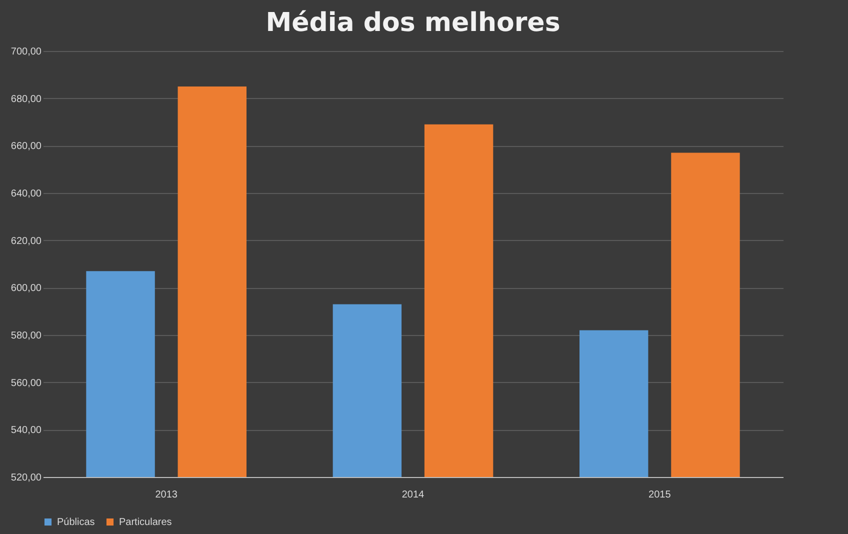 The height and width of the screenshot is (534, 848). Describe the element at coordinates (26, 478) in the screenshot. I see `y-tick-label: 520,00` at that location.